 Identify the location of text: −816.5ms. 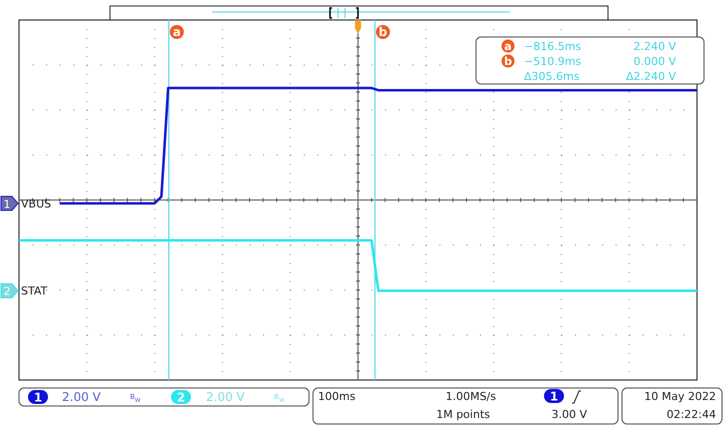
(553, 46).